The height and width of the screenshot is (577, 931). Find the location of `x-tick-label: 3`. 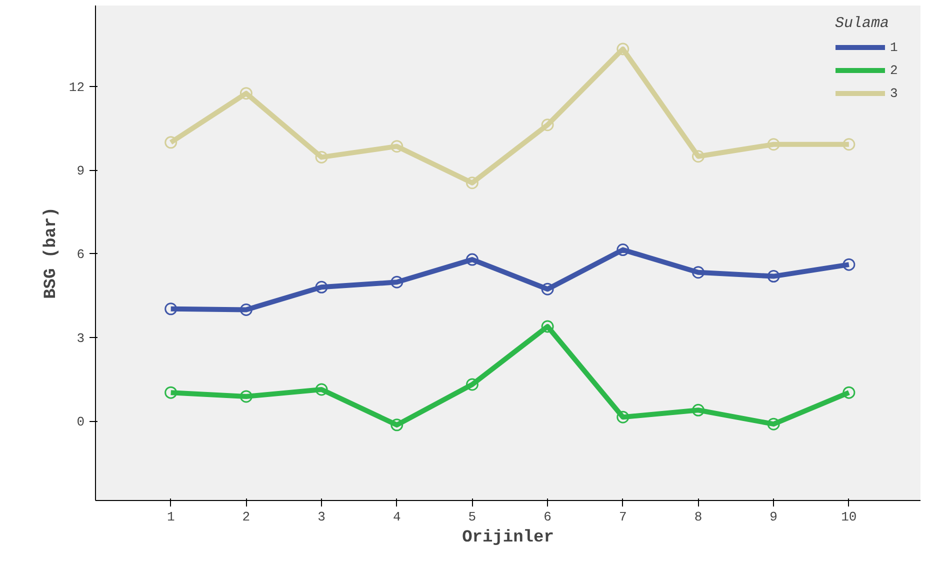

x-tick-label: 3 is located at coordinates (322, 517).